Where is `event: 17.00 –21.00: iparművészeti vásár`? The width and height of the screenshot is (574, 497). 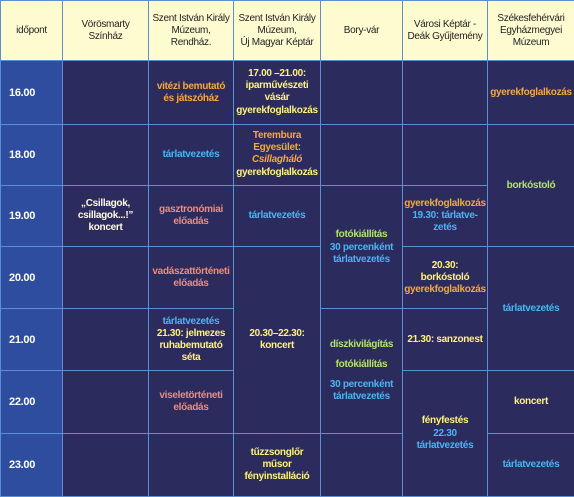
event: 17.00 –21.00: iparművészeti vásár is located at coordinates (277, 86).